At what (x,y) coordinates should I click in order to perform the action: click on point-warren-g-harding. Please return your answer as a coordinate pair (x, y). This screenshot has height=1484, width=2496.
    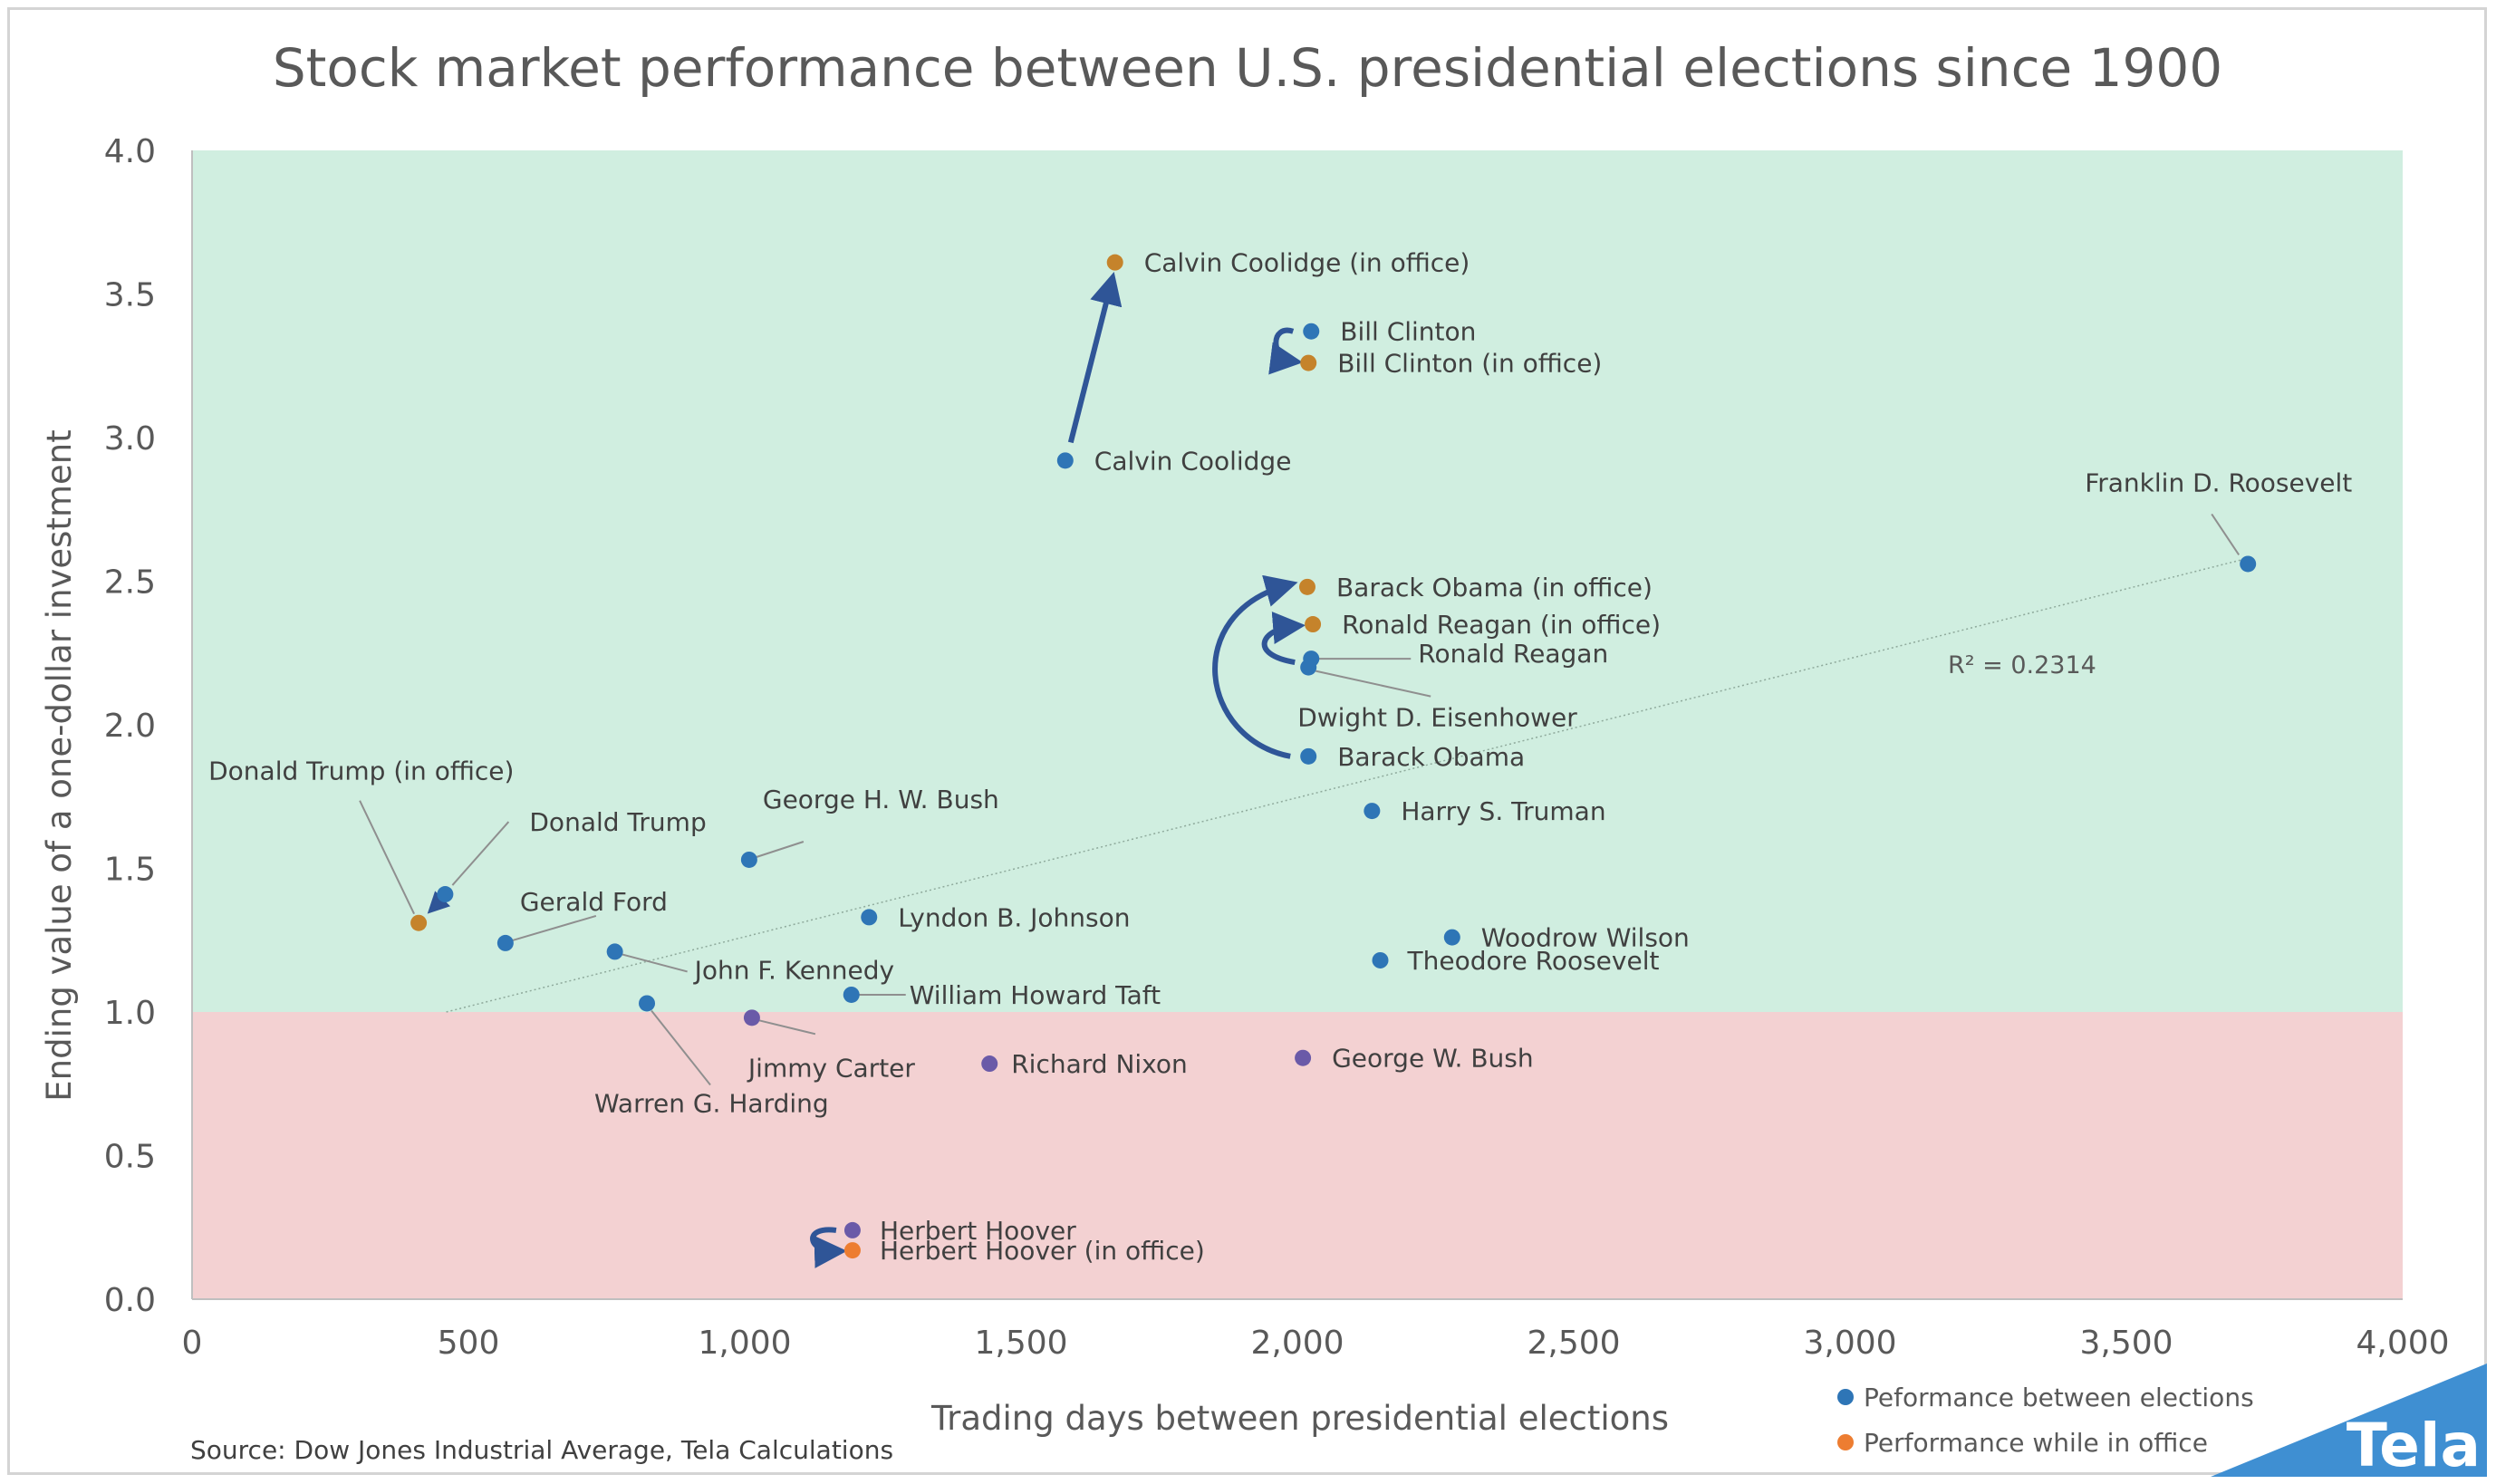
    Looking at the image, I should click on (647, 1004).